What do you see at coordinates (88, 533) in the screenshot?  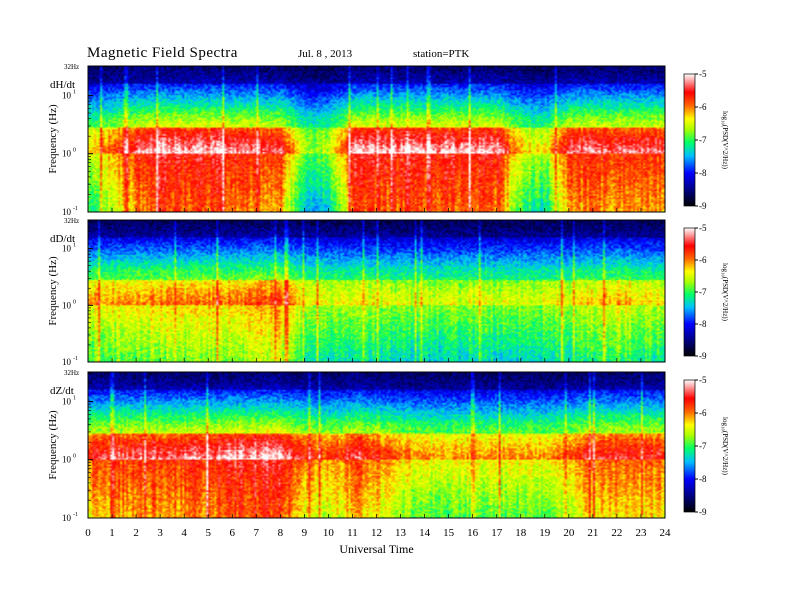 I see `xtick-label: 0` at bounding box center [88, 533].